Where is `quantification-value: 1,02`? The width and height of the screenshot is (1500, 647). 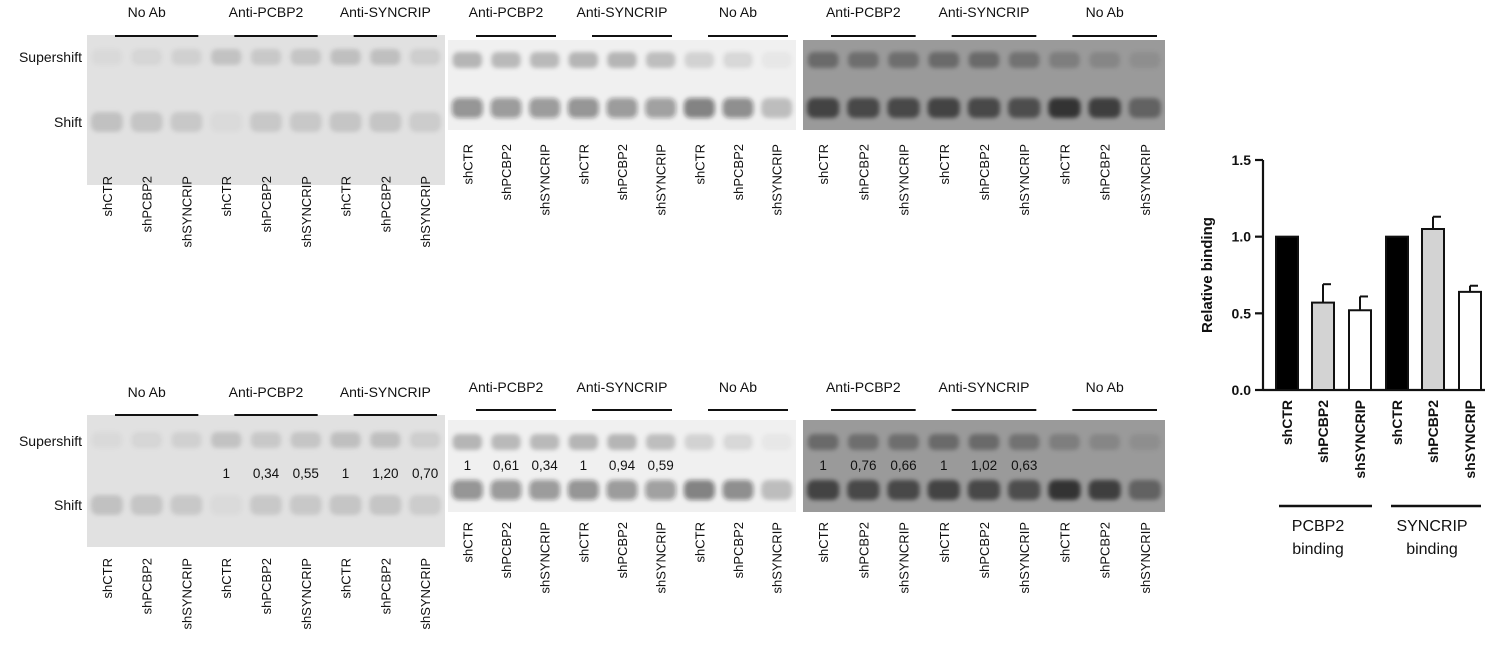 quantification-value: 1,02 is located at coordinates (984, 465).